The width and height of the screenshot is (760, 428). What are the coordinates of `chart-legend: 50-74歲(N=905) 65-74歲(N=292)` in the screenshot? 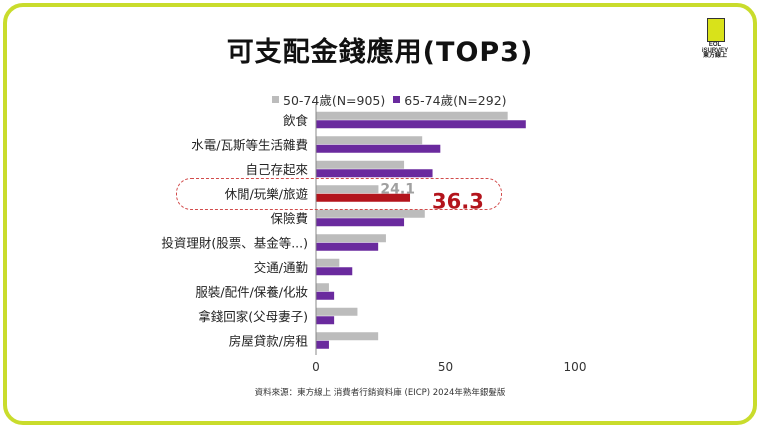 It's located at (393, 99).